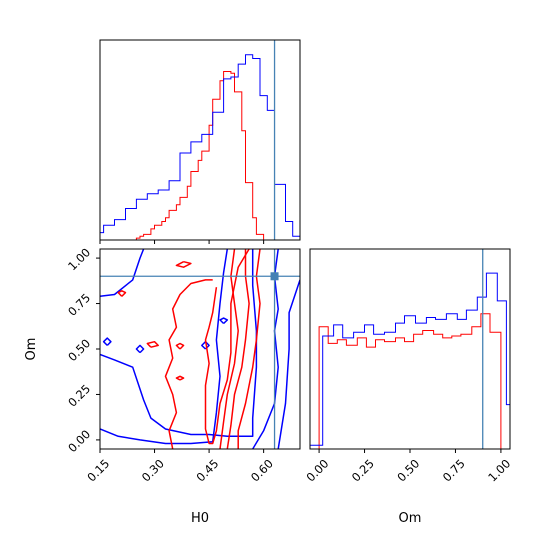 The image size is (550, 554). I want to click on joint-y-ticks: 0.00 0.25 0.50 0.75 1.00, so click(82, 350).